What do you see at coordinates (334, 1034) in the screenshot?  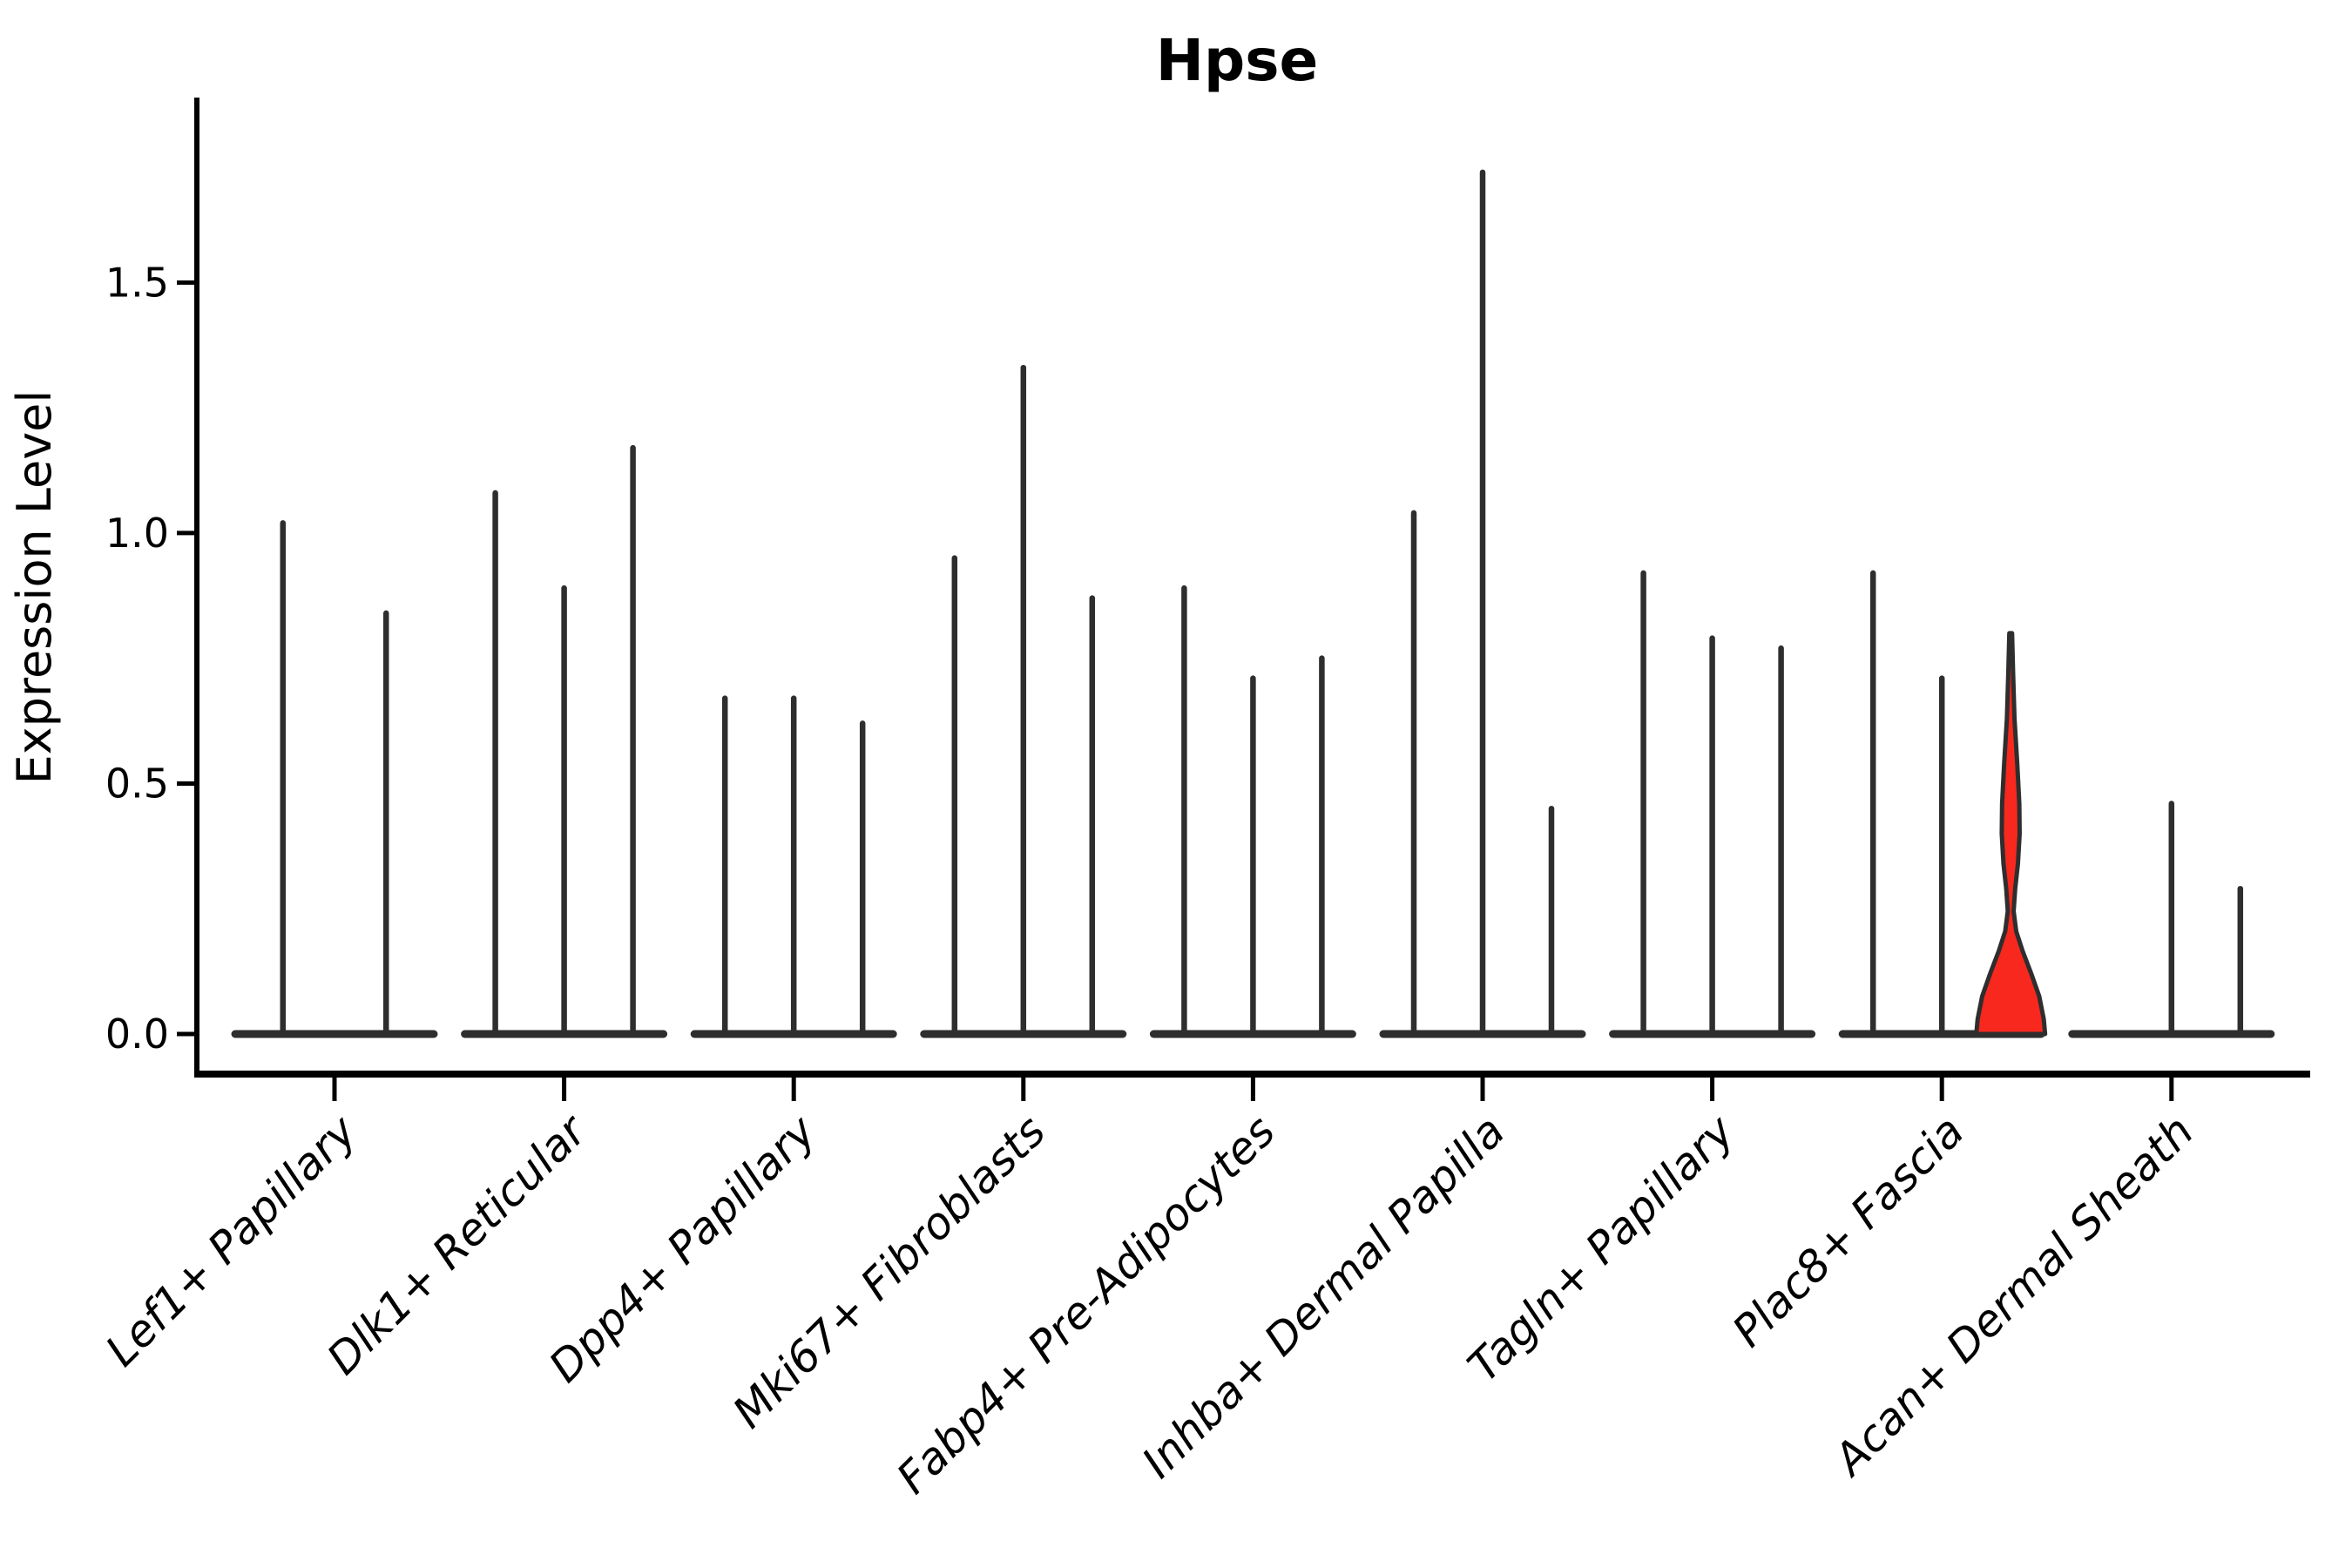 I see `baseline-strip` at bounding box center [334, 1034].